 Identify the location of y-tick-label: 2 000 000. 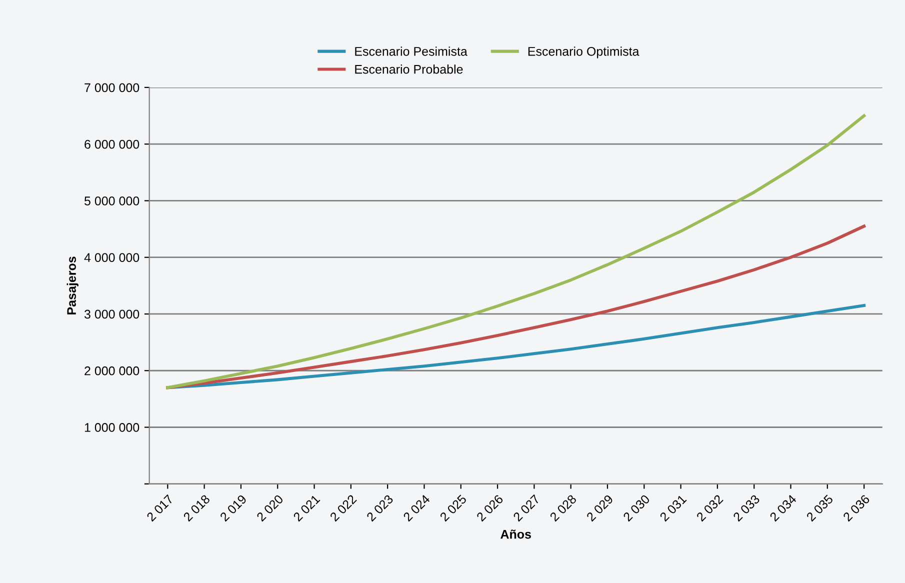
(112, 371).